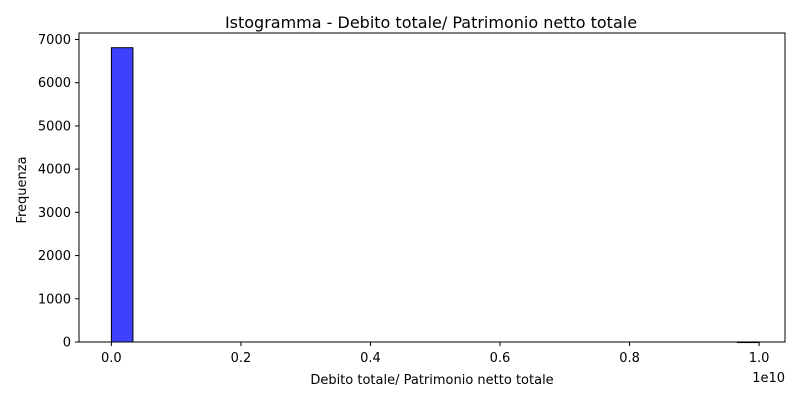 This screenshot has height=400, width=800. Describe the element at coordinates (241, 358) in the screenshot. I see `x-tick-label: 0.2` at that location.